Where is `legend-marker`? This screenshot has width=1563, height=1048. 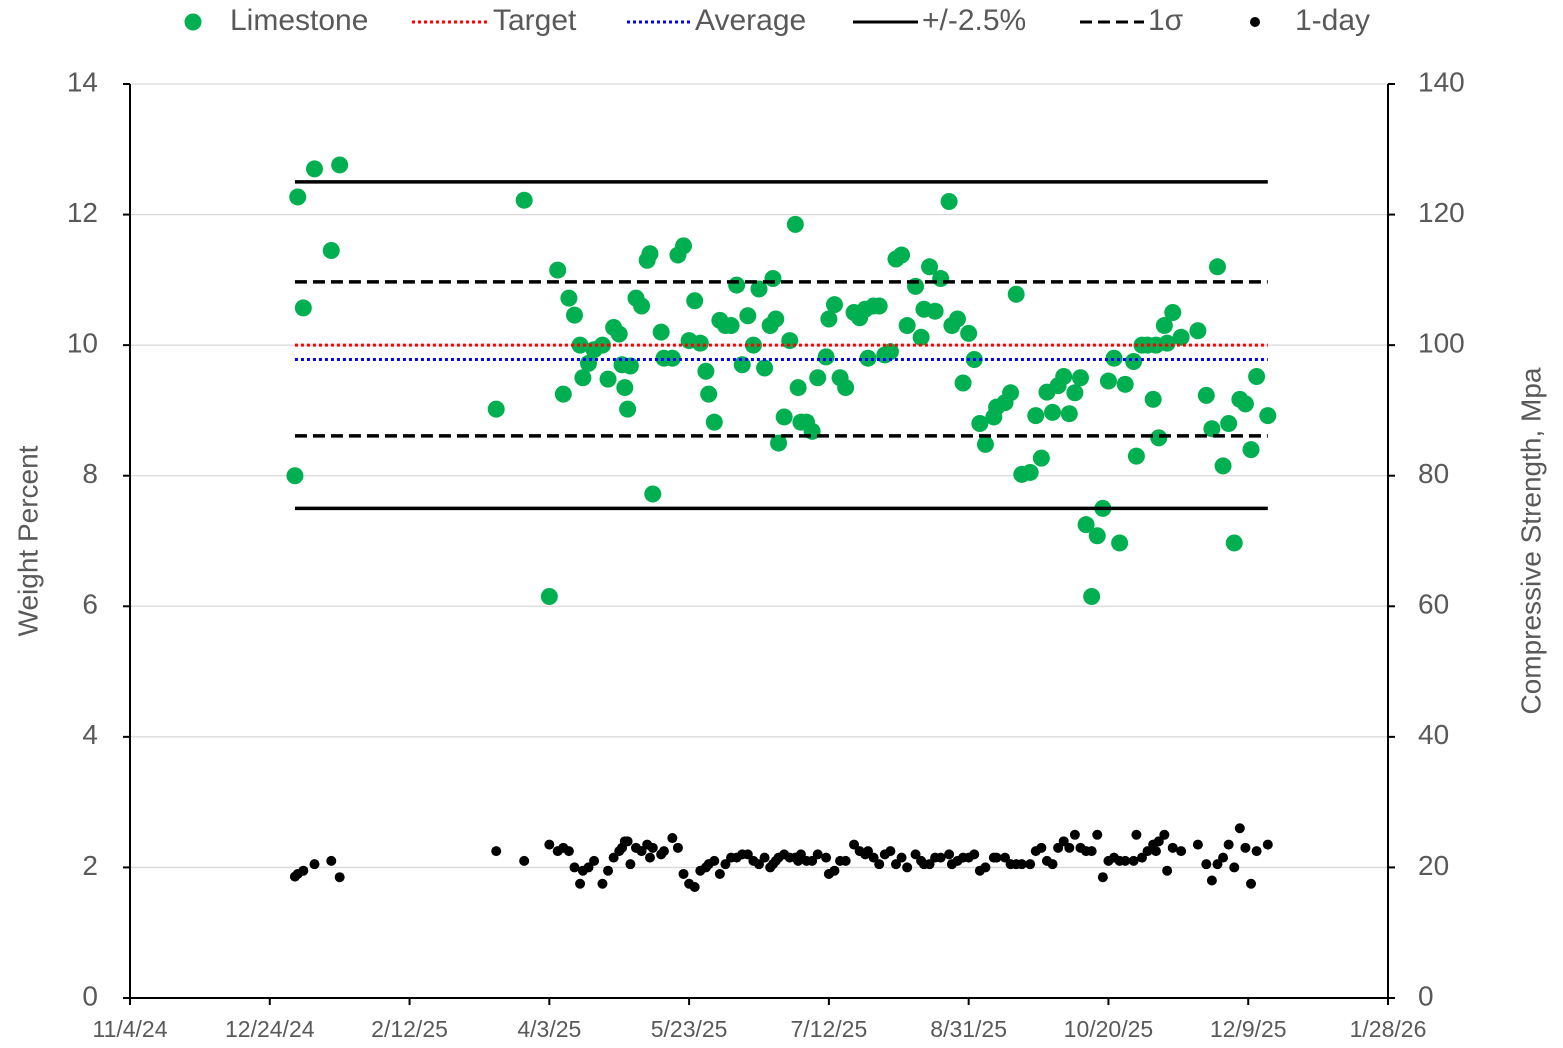 legend-marker is located at coordinates (193, 22).